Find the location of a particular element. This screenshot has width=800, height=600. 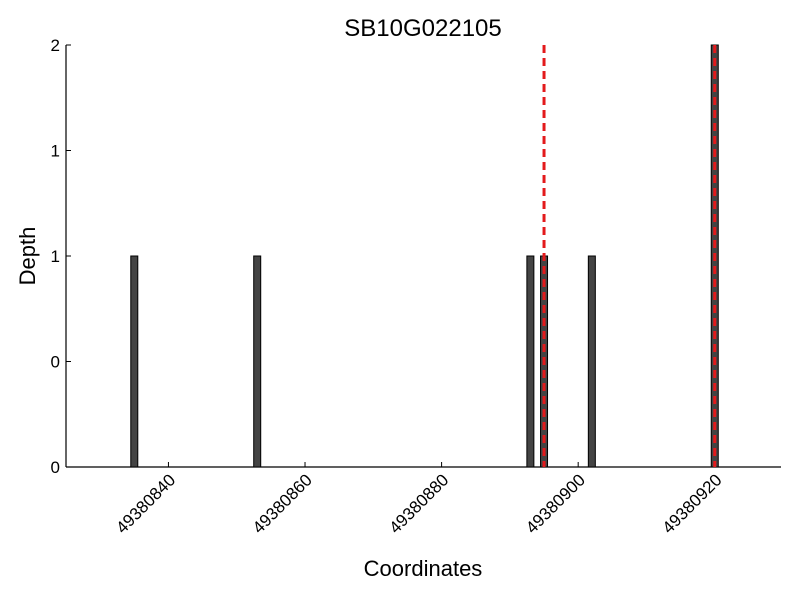

x-tick-label: 49380880 is located at coordinates (419, 503).